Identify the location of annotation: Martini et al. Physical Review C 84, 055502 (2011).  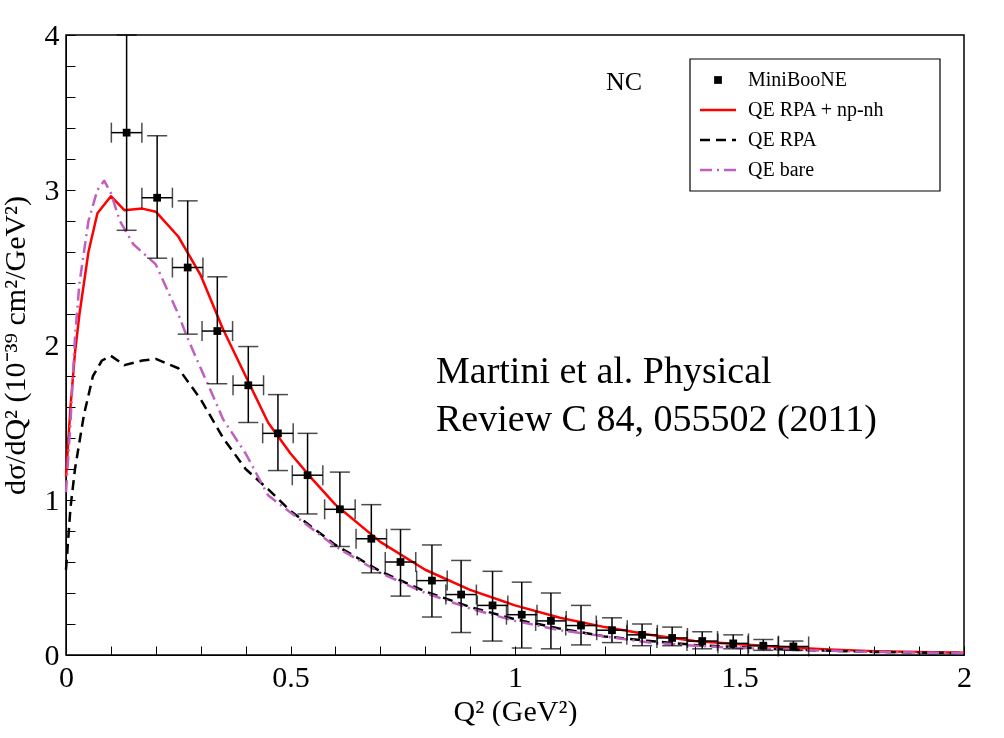
(656, 394).